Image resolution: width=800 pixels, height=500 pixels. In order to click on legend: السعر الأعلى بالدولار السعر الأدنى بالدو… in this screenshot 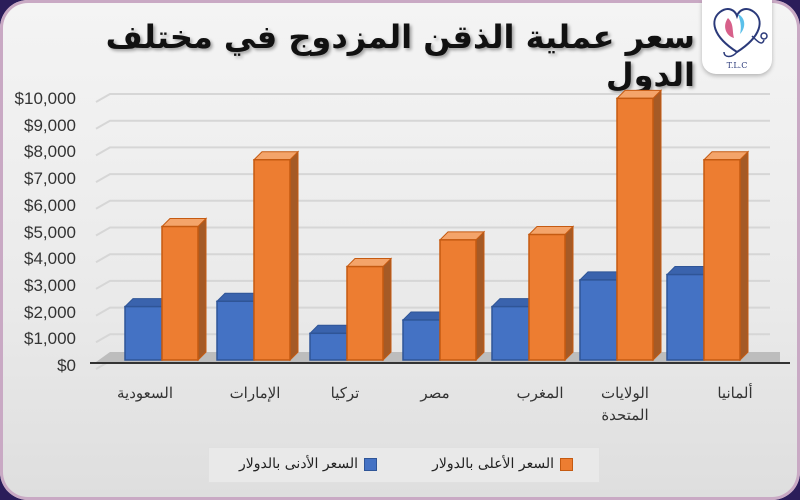, I will do `click(404, 465)`.